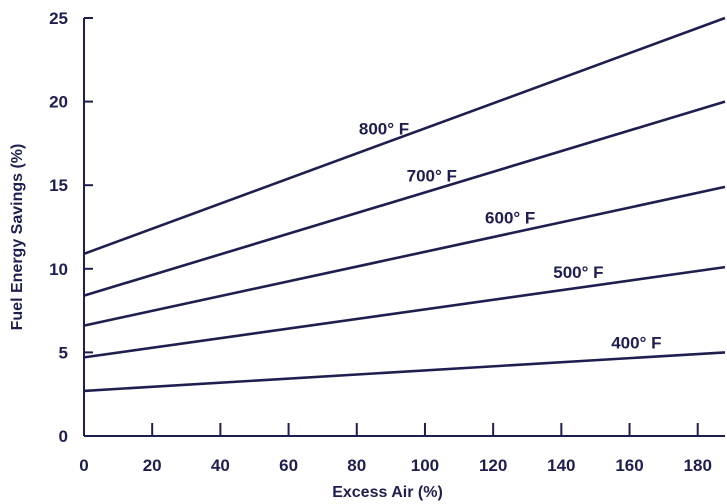  I want to click on x-tick-label: 180, so click(698, 465).